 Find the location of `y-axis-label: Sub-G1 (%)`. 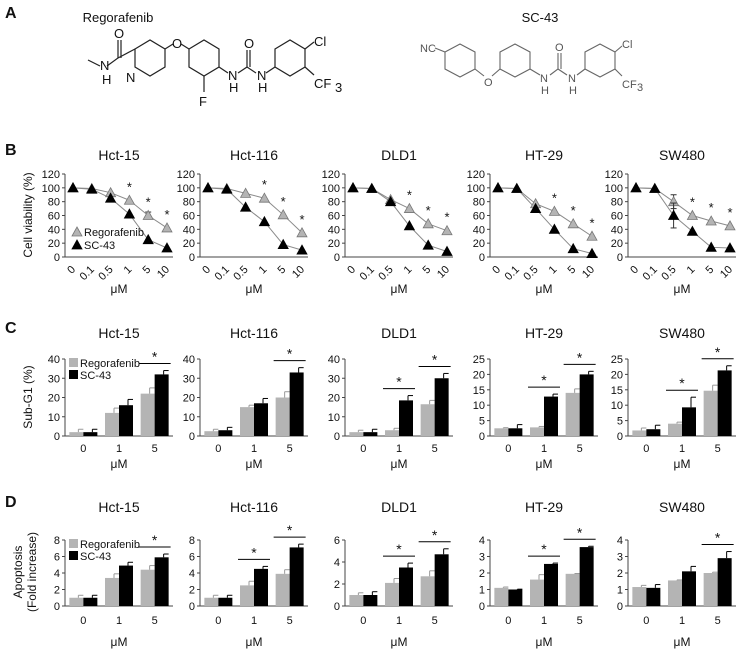

y-axis-label: Sub-G1 (%) is located at coordinates (28, 396).